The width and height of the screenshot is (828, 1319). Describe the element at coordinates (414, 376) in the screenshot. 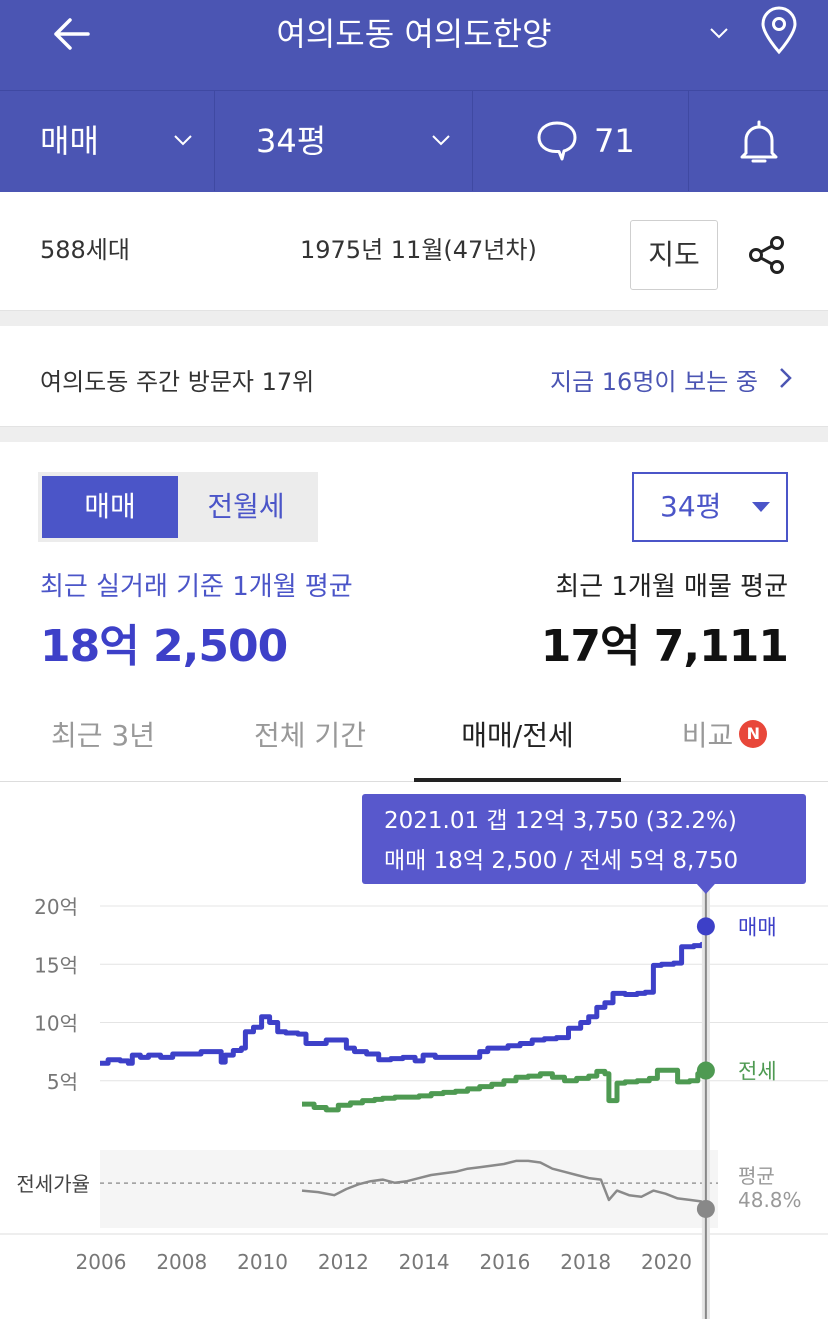

I see `visitor-rank-row: 여의도동 주간 방문자 17위 지금 16명이 보는 중` at that location.